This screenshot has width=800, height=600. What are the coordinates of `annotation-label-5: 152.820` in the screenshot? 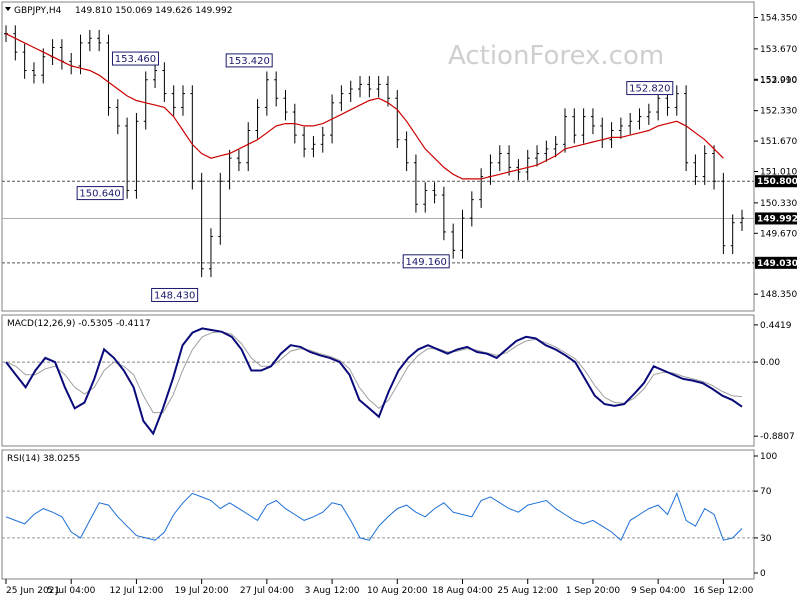 It's located at (649, 89).